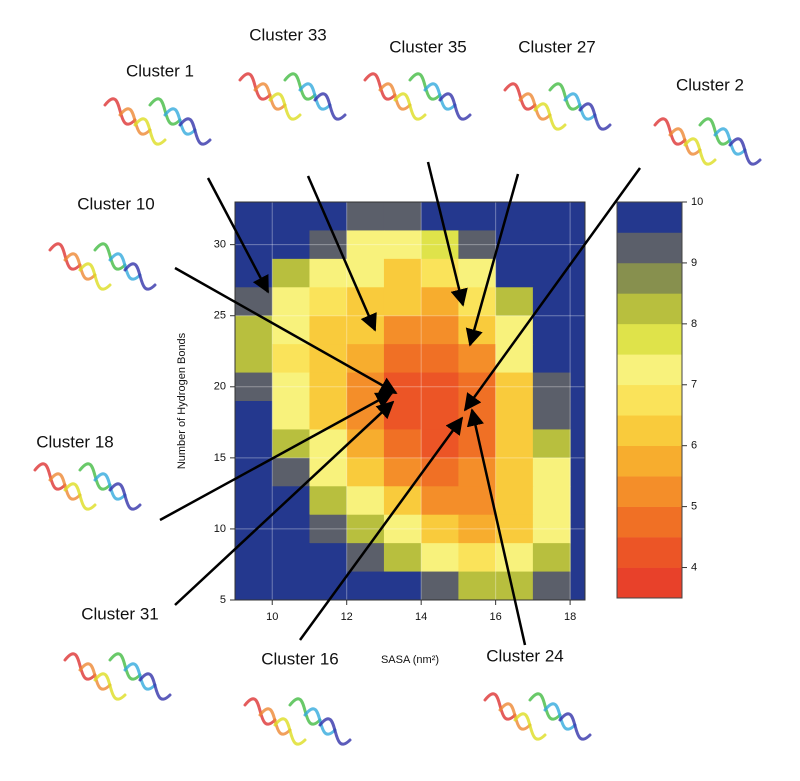  Describe the element at coordinates (427, 46) in the screenshot. I see `cluster-label: Cluster 35` at that location.